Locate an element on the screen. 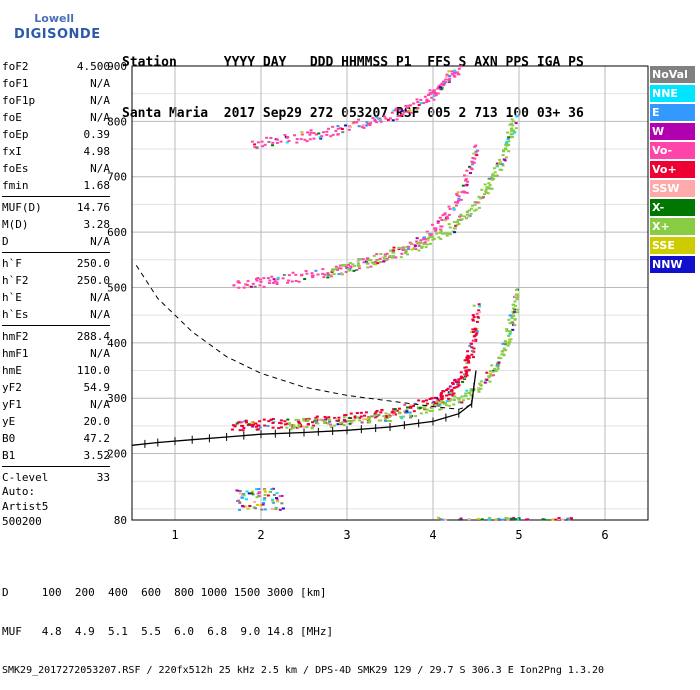 This screenshot has height=690, width=700. y-tick-label: 400 is located at coordinates (117, 343).